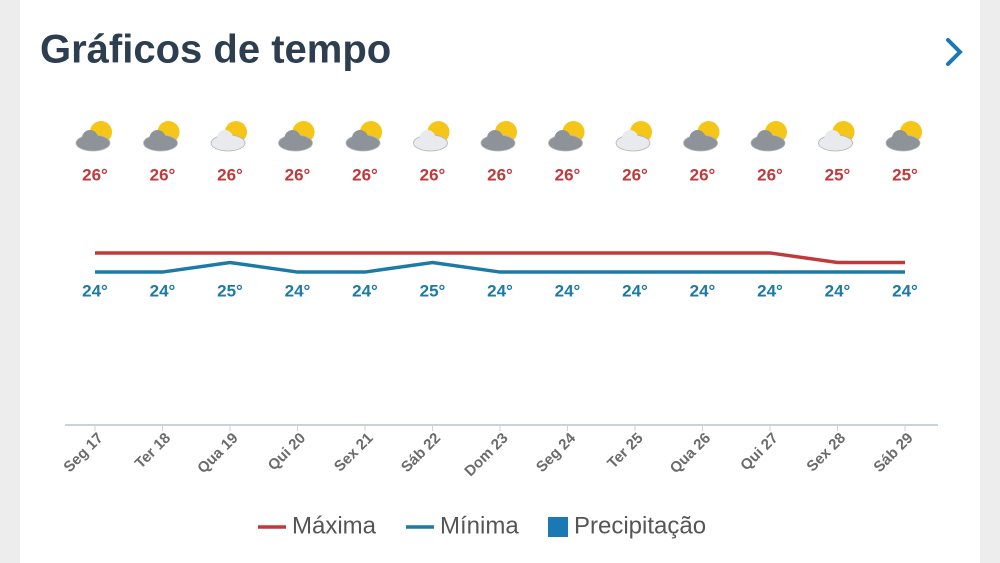  Describe the element at coordinates (558, 527) in the screenshot. I see `legend-swatch` at that location.